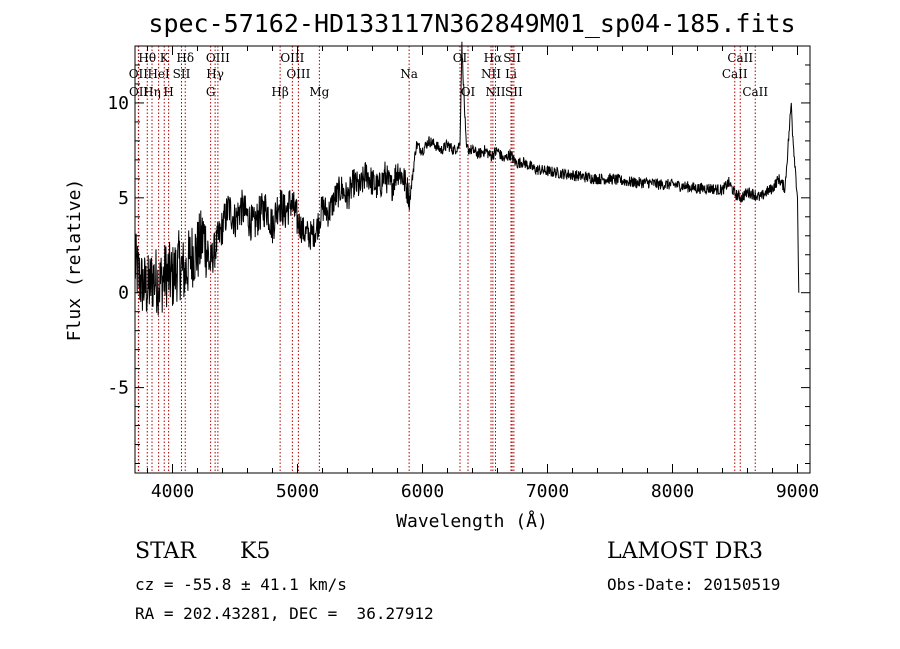 The image size is (900, 649). I want to click on spectral-line-label: Hθ, so click(147, 58).